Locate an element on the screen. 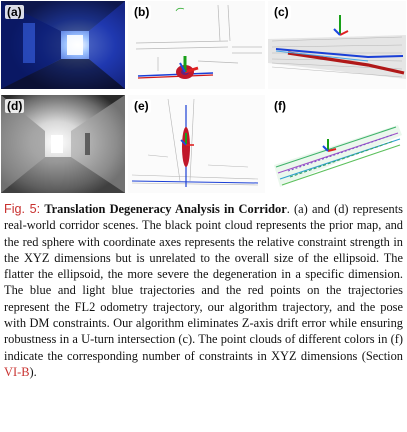  panel-a-label: (a) is located at coordinates (14, 12).